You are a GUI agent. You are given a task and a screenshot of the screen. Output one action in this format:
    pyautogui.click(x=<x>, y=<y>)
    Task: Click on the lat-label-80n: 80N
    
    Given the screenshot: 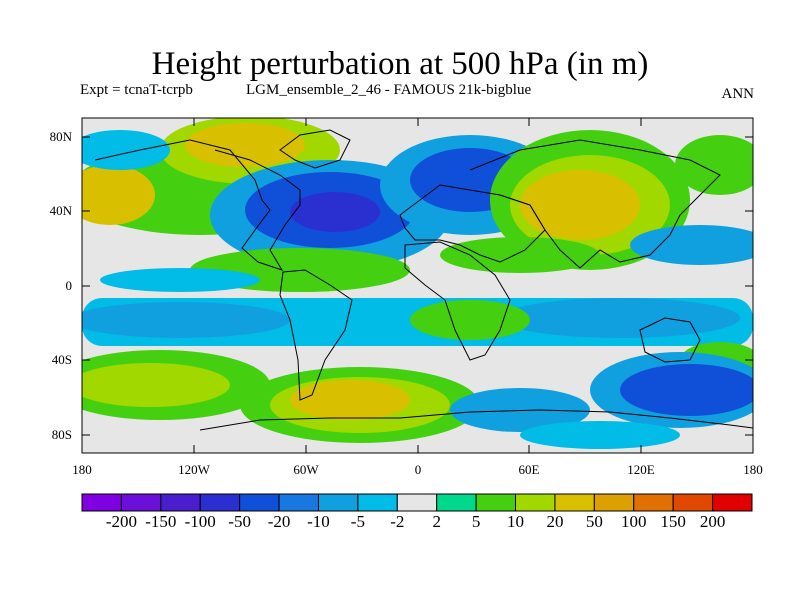 What is the action you would take?
    pyautogui.click(x=60, y=136)
    